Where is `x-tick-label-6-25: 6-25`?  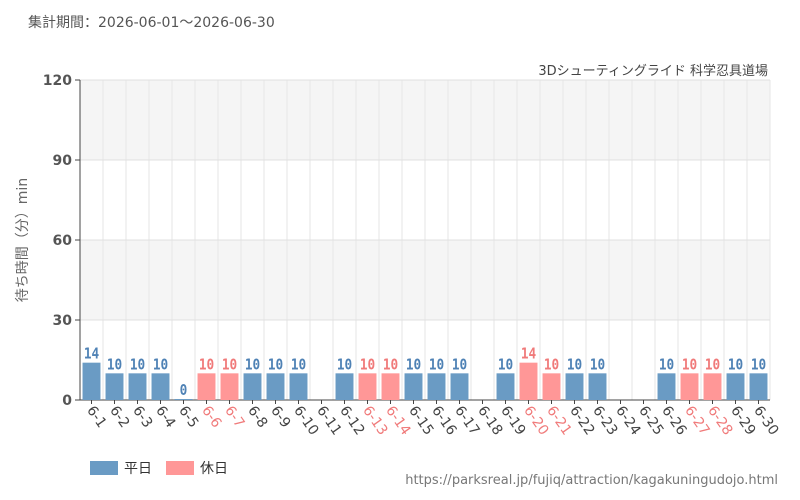
x-tick-label-6-25: 6-25 is located at coordinates (650, 420).